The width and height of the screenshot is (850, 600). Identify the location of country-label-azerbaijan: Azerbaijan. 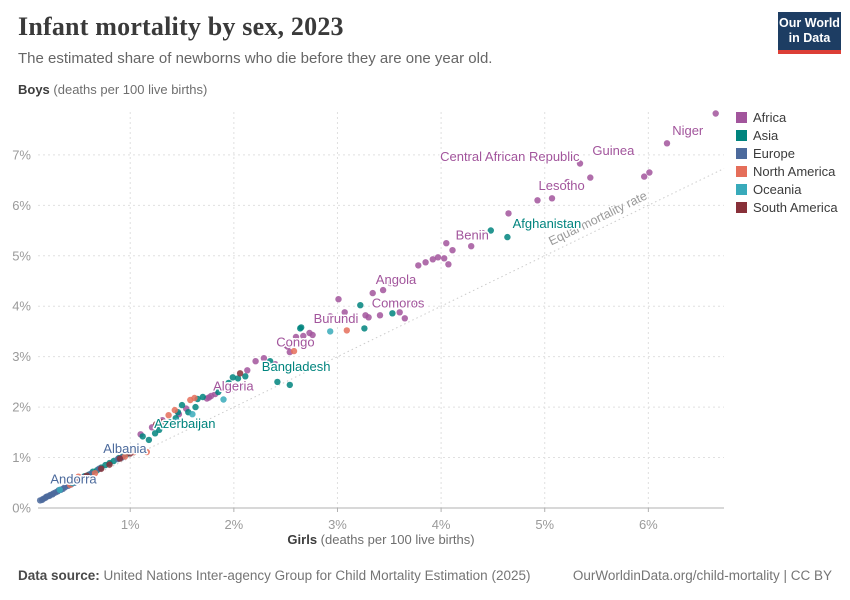
(185, 423).